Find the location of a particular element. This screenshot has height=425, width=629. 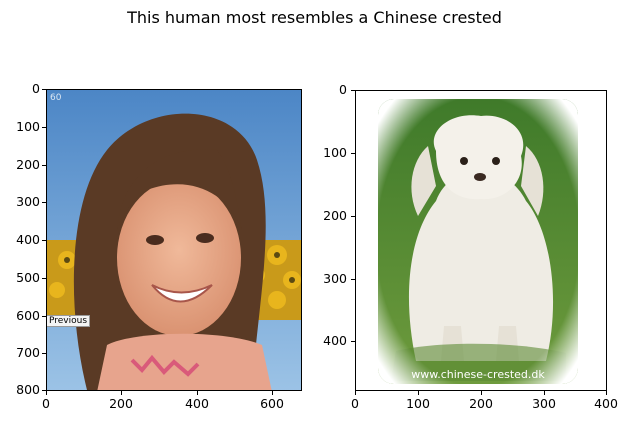

left-y-tick-label: 400 is located at coordinates (28, 239).